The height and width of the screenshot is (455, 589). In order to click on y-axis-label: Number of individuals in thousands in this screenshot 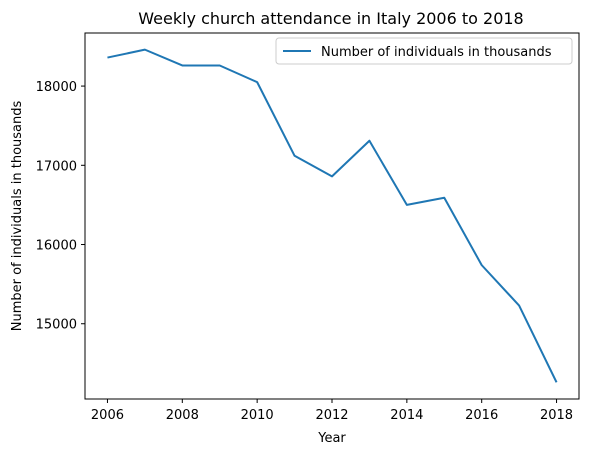, I will do `click(17, 216)`.